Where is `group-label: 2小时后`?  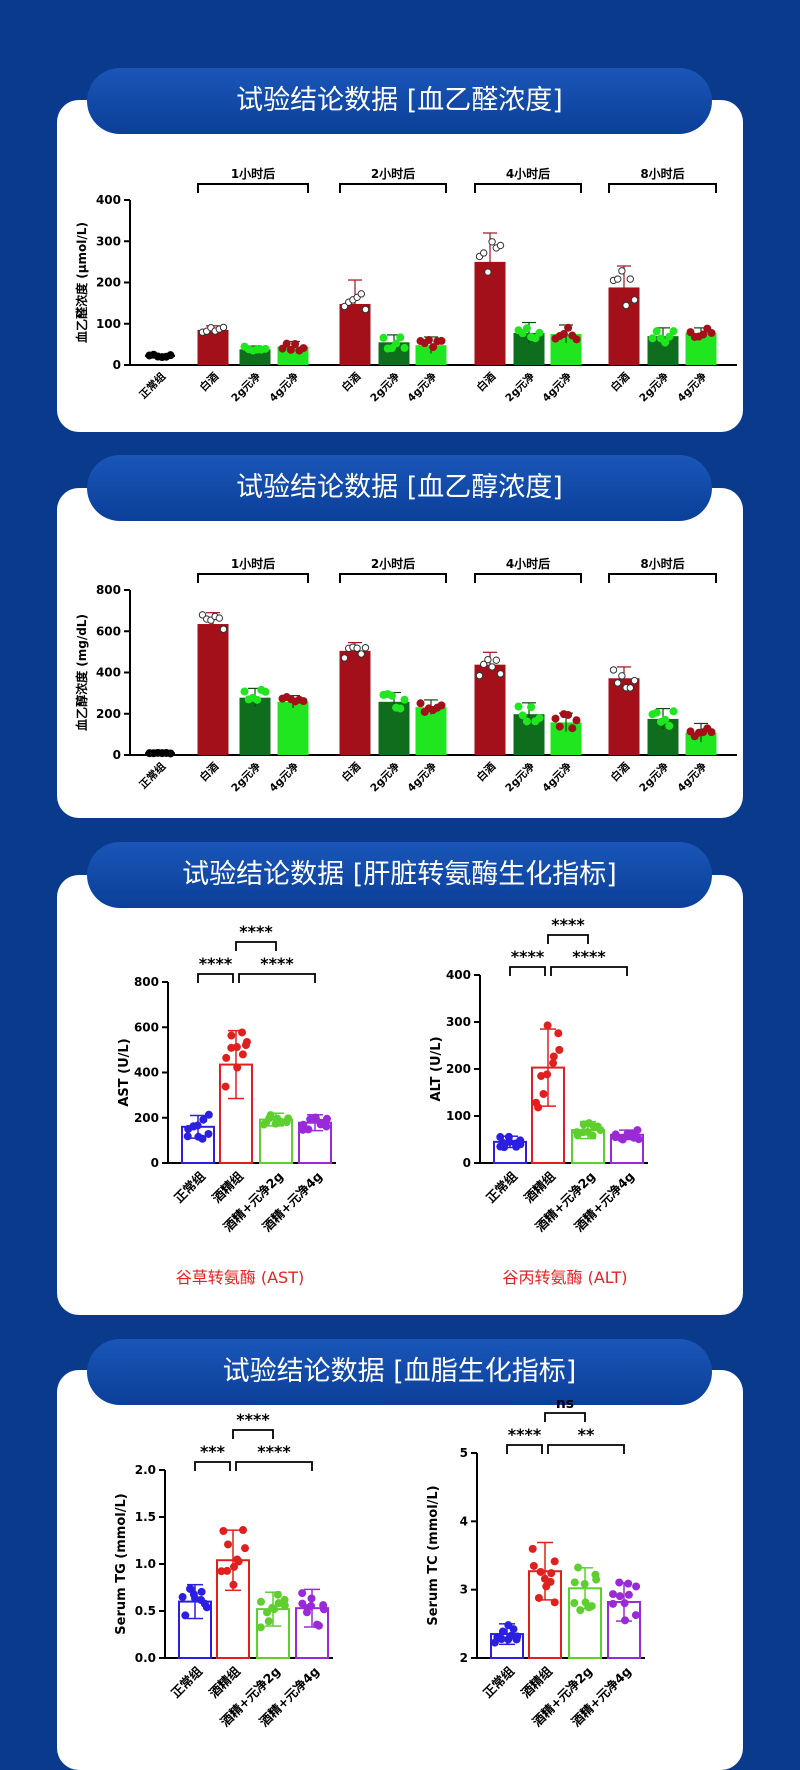
group-label: 2小时后 is located at coordinates (393, 563).